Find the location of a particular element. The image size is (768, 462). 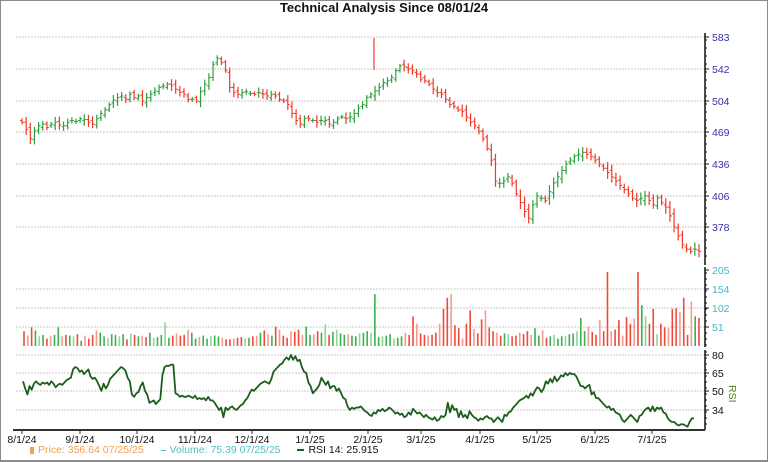

price-axis-label: 406 is located at coordinates (721, 197).